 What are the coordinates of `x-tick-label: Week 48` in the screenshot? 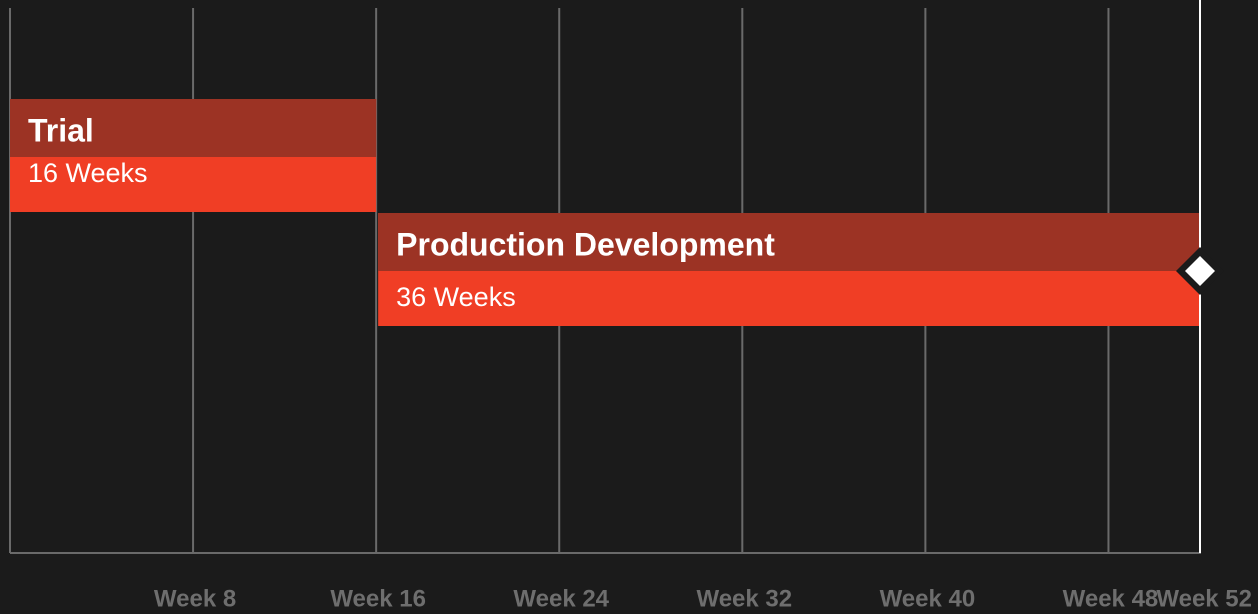 It's located at (1111, 598).